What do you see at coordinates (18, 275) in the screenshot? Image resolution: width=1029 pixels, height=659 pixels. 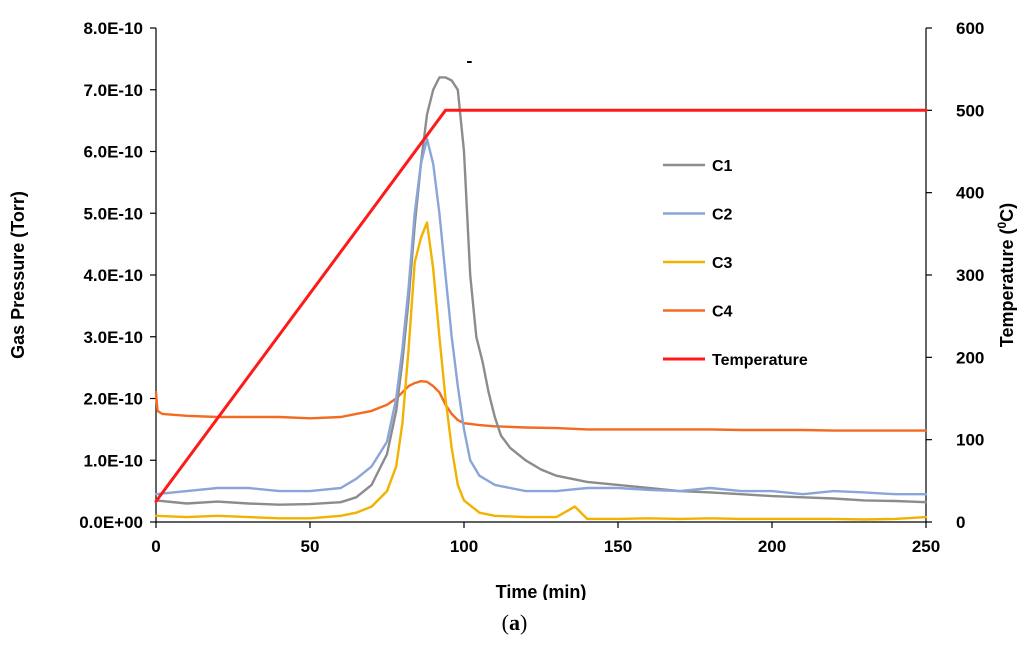 I see `y-axis-title: Gas Pressure (Torr)` at bounding box center [18, 275].